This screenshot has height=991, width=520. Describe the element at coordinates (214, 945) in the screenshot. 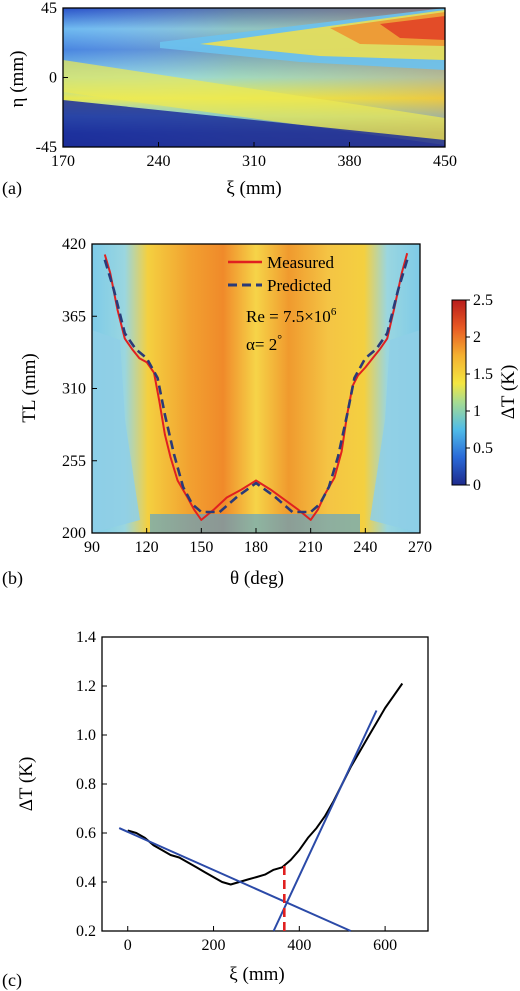

I see `axes-c-xtick-label: 200` at that location.